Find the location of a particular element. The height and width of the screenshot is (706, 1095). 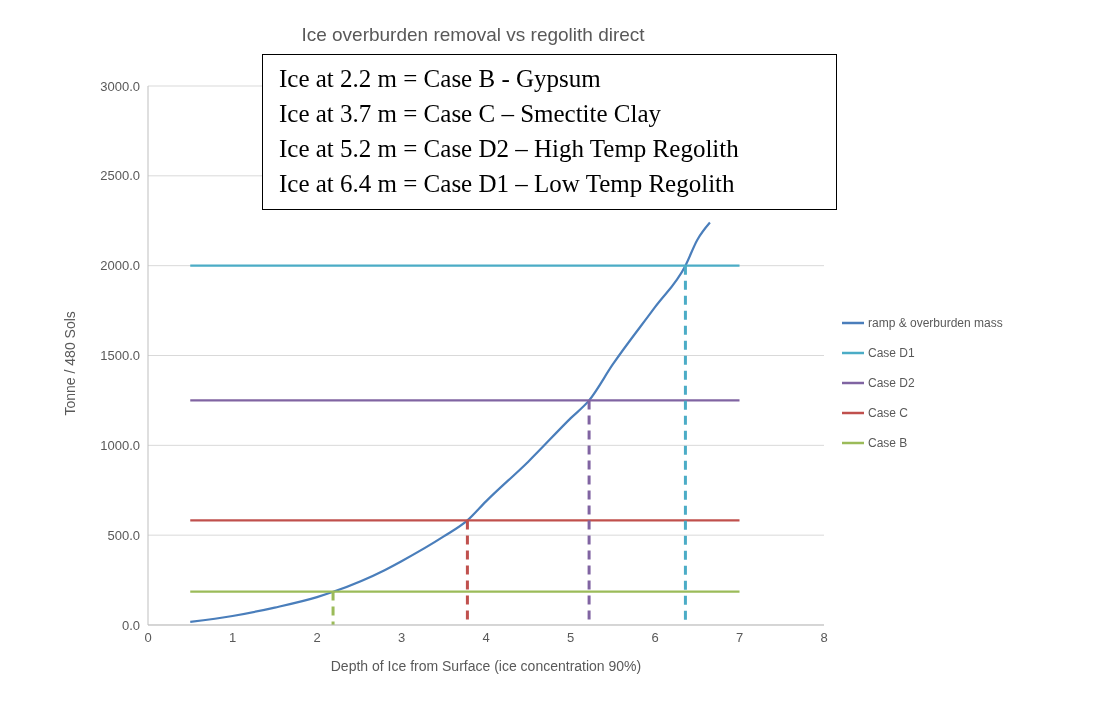

y-tick-label: 1000.0 is located at coordinates (120, 445).